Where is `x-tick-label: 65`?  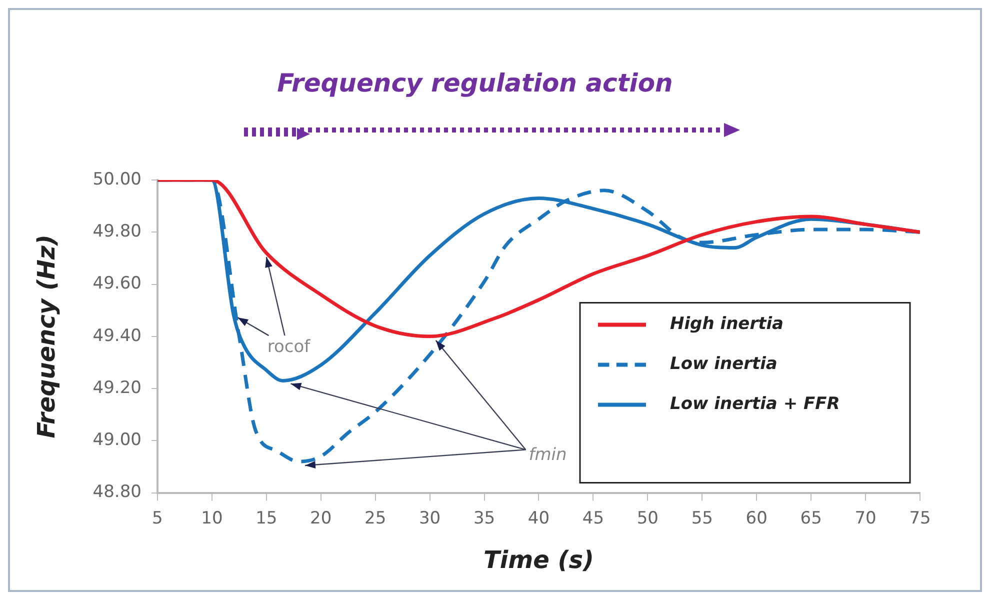 x-tick-label: 65 is located at coordinates (811, 518).